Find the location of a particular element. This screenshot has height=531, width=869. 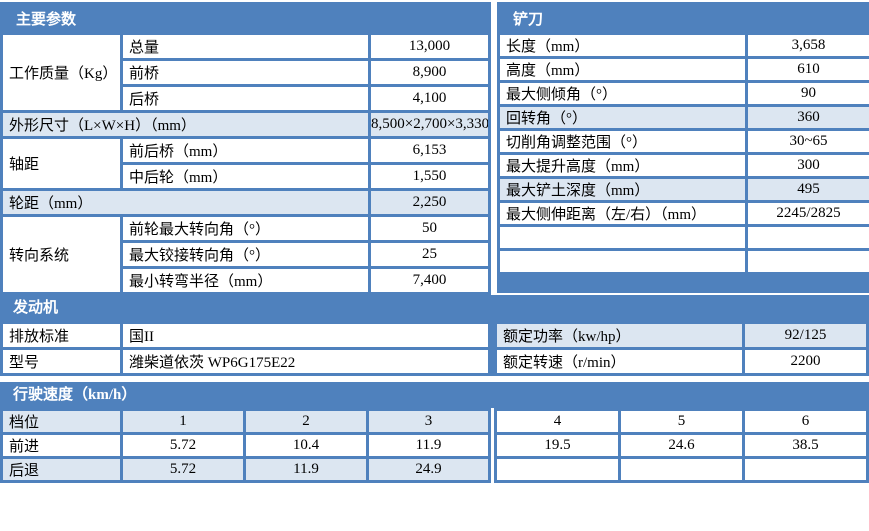

table-row: 前桥 8,900 is located at coordinates (247, 72).